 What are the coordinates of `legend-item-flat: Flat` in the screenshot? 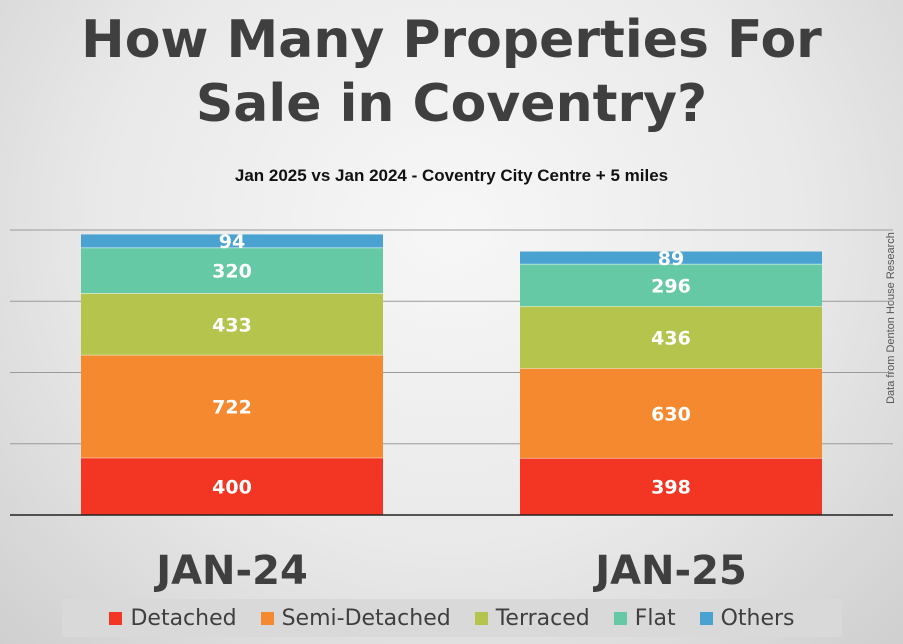 It's located at (644, 618).